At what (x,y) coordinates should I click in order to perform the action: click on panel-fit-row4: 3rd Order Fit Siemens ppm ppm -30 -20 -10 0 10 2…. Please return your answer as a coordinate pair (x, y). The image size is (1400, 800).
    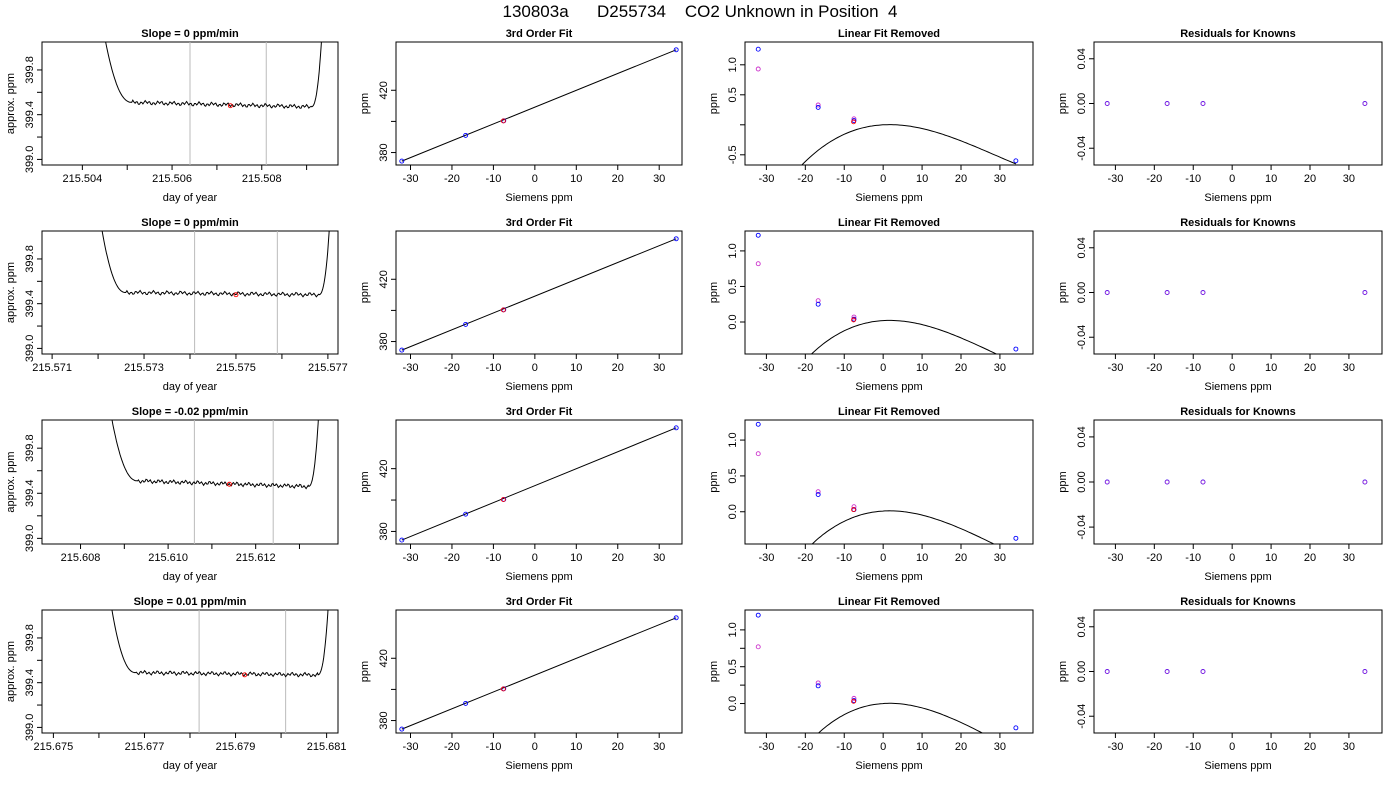
    Looking at the image, I should click on (521, 684).